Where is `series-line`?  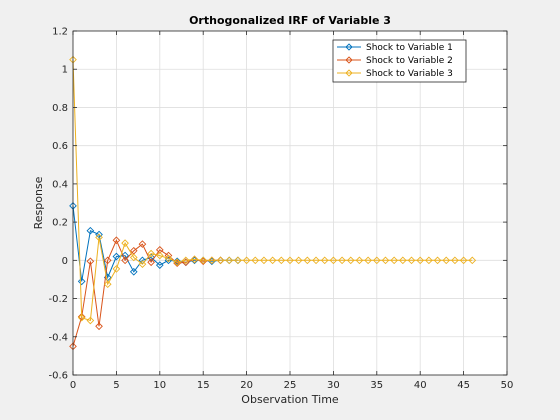 series-line is located at coordinates (155, 243).